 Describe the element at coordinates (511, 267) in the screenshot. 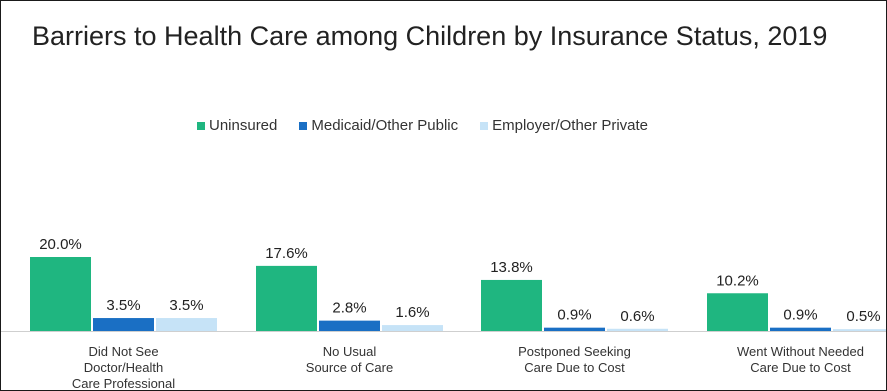

I see `data-label-uninsured-2: 13.8%` at that location.